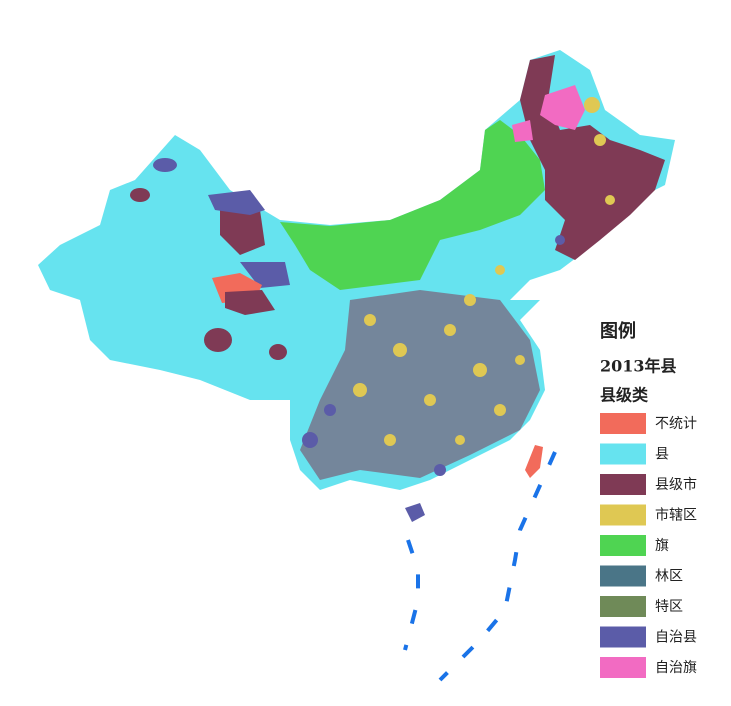 The width and height of the screenshot is (731, 706). Describe the element at coordinates (676, 515) in the screenshot. I see `legend-label: 市辖区` at that location.